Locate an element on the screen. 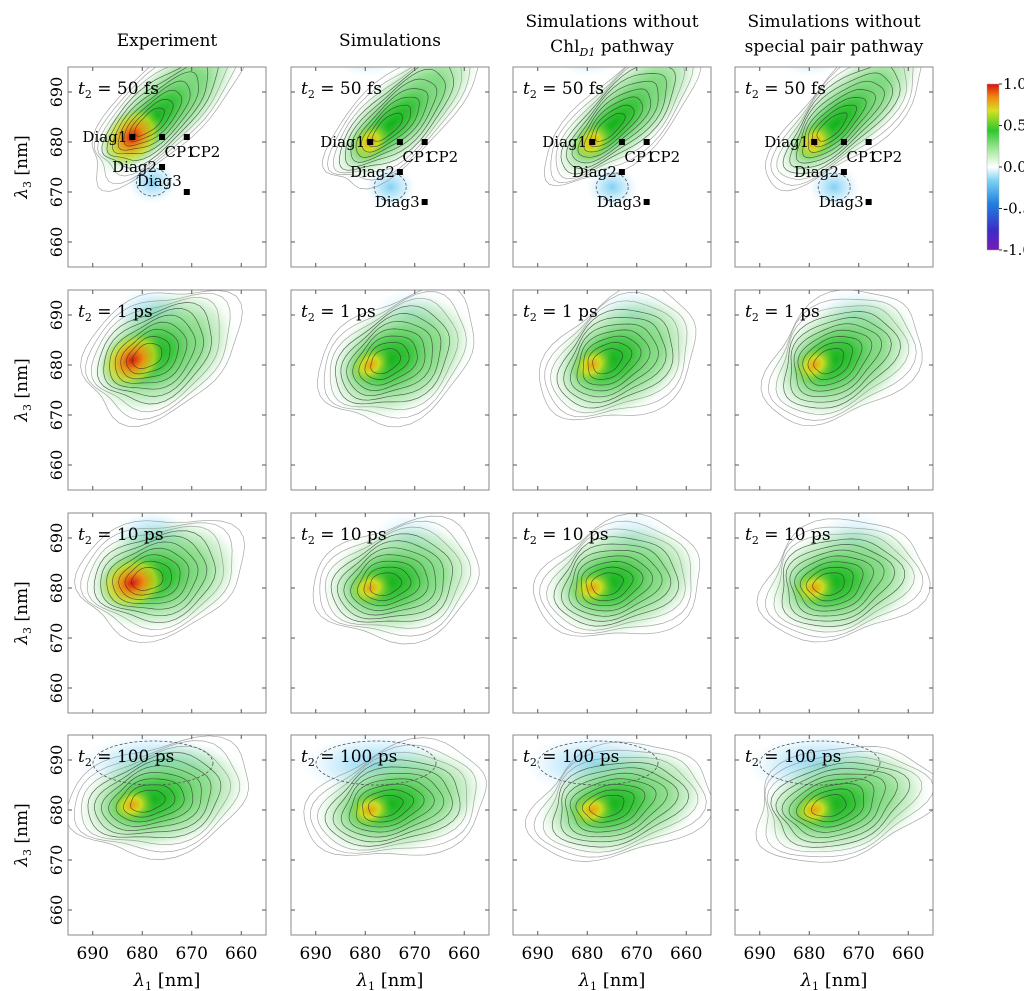 This screenshot has height=991, width=1024. colorbar-tick-label: 0.0 is located at coordinates (1013, 167).